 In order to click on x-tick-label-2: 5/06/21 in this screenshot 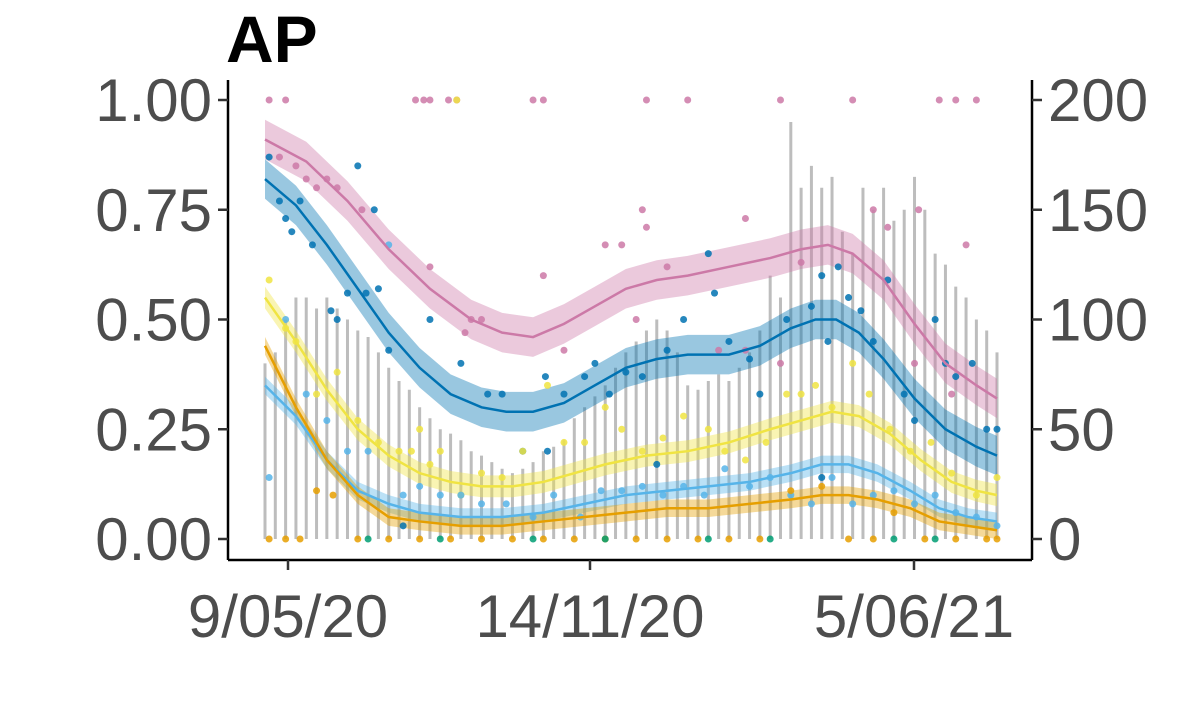, I will do `click(914, 616)`.